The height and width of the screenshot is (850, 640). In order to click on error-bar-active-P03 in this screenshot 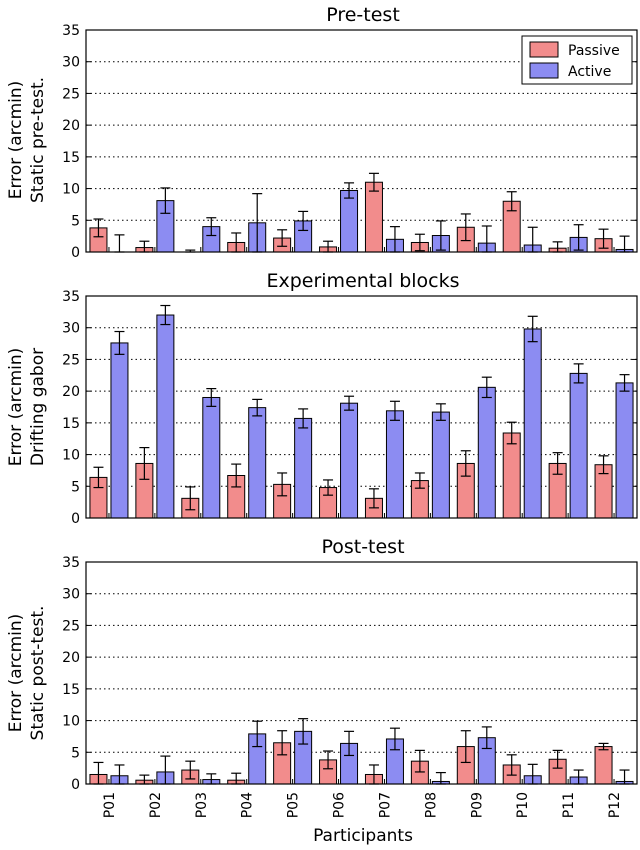, I will do `click(211, 397)`.